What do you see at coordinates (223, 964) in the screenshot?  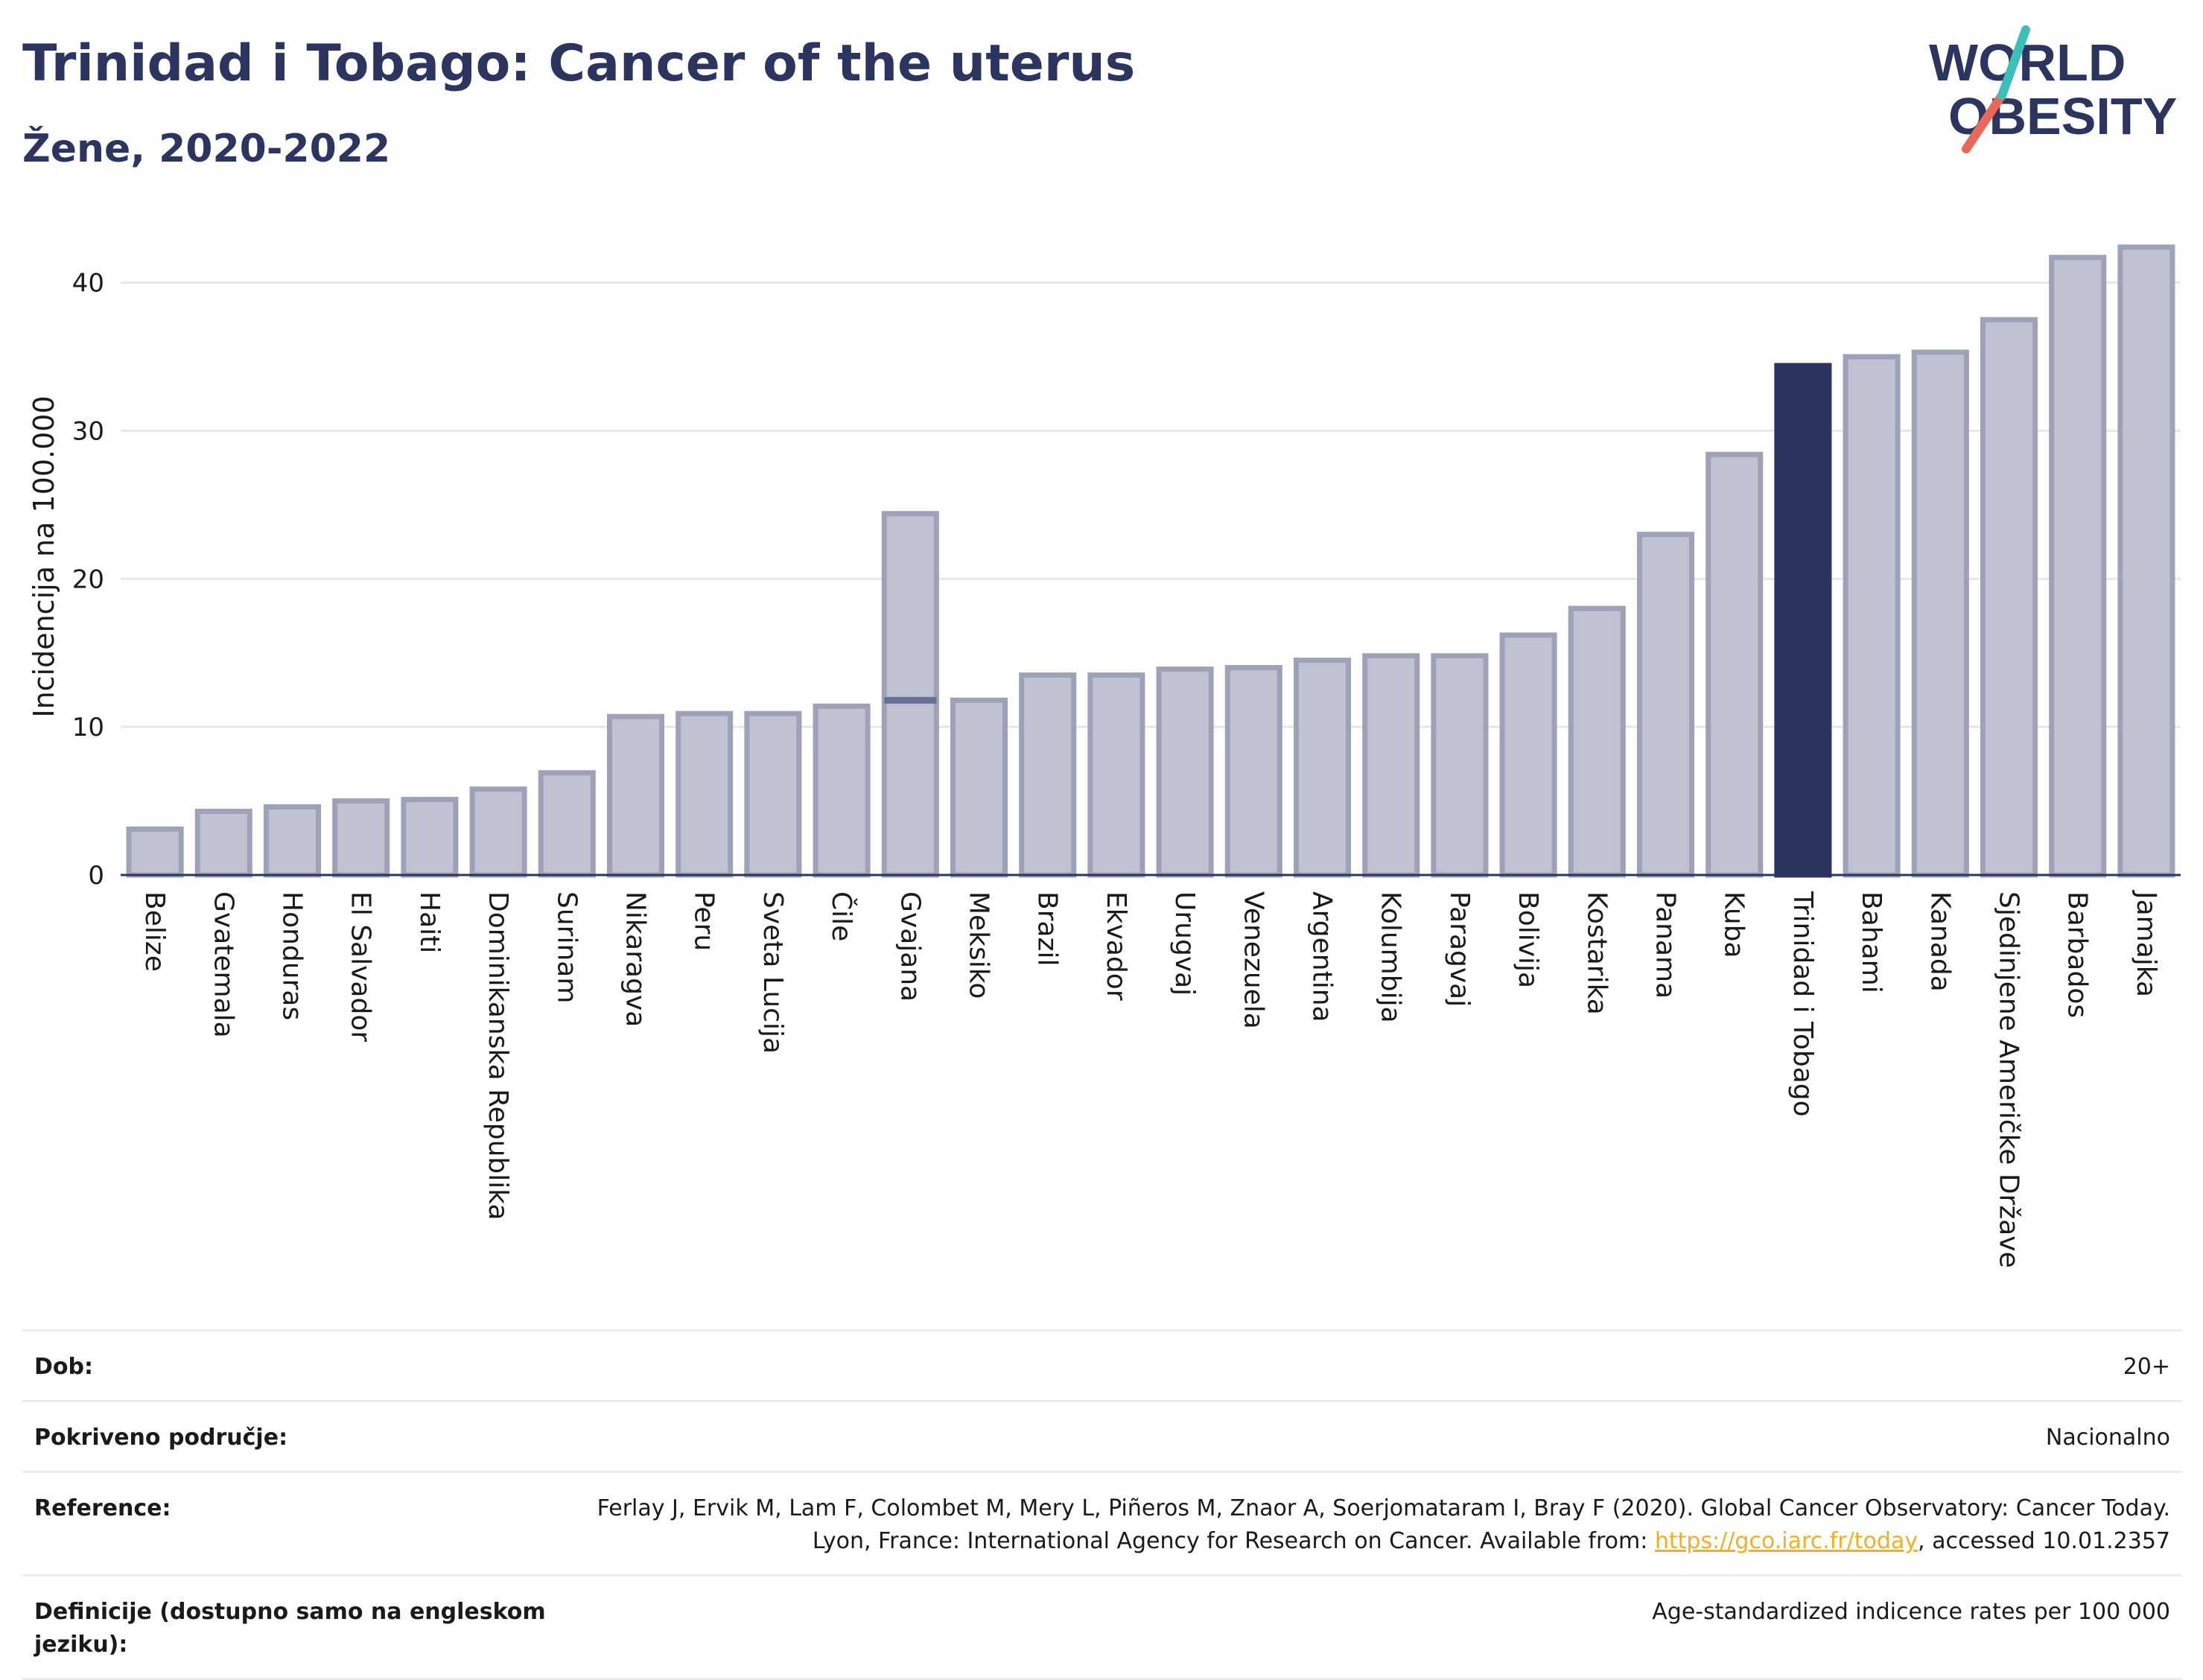 I see `x-tick-label: Gvatemala` at bounding box center [223, 964].